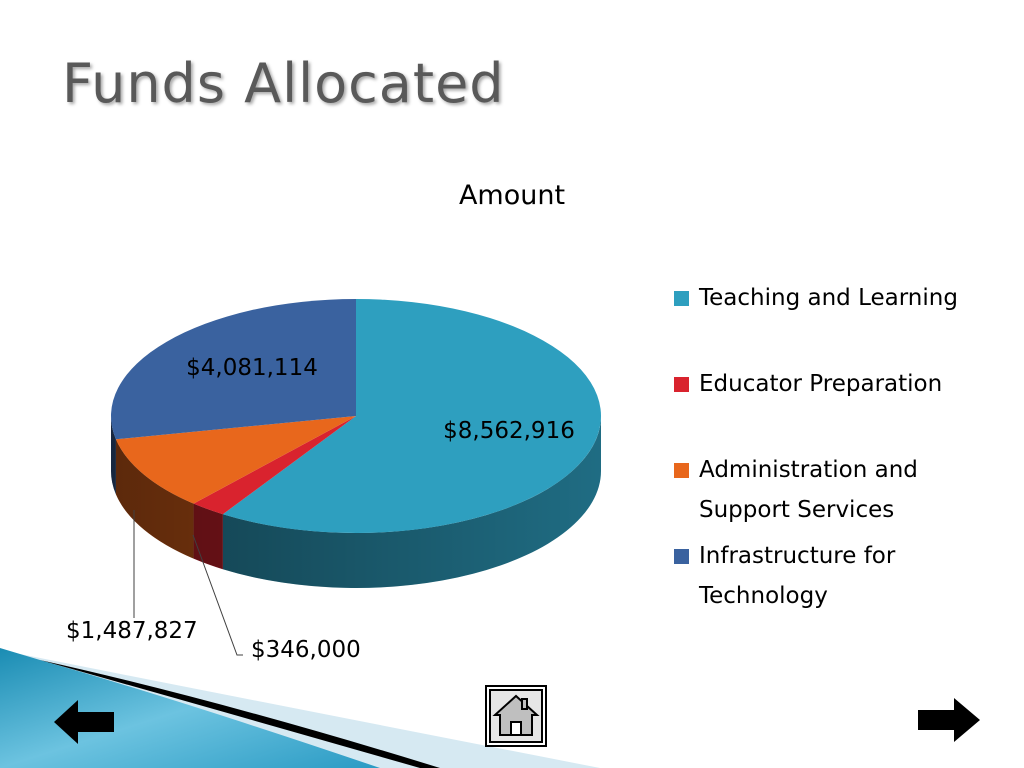 The image size is (1024, 768). I want to click on legend-item-infrastructure-technology: Infrastructure for Technology, so click(821, 576).